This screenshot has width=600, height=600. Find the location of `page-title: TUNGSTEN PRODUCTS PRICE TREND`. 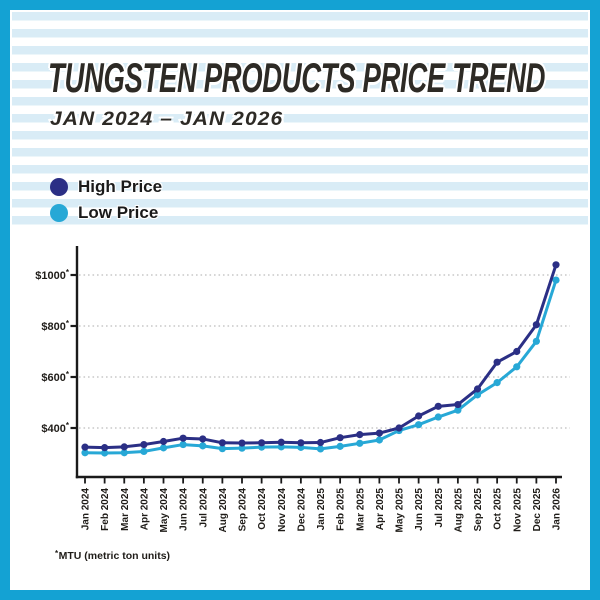

page-title: TUNGSTEN PRODUCTS PRICE TREND is located at coordinates (297, 77).